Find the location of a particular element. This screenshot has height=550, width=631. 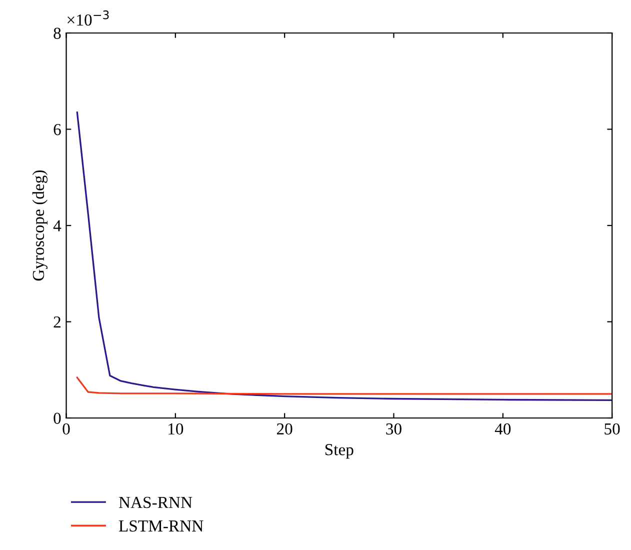

text: ×10$^{−3}$ is located at coordinates (88, 18).